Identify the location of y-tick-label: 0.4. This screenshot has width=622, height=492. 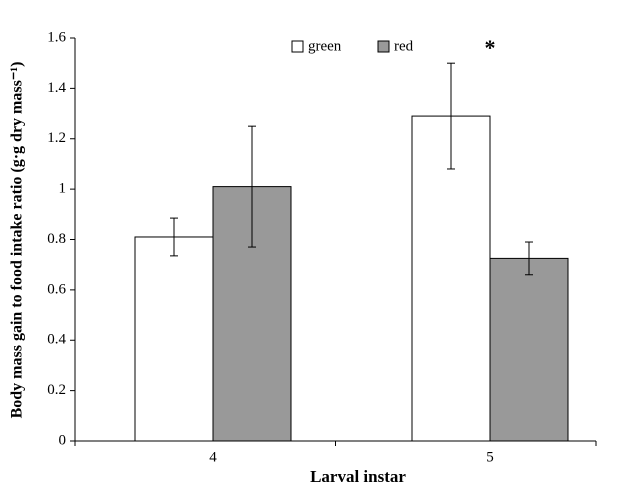
(56, 340).